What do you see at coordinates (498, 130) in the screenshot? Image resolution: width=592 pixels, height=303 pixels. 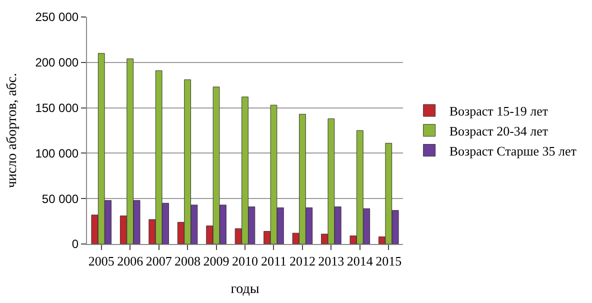 I see `legend-label: Возраст 20-34 лет` at bounding box center [498, 130].